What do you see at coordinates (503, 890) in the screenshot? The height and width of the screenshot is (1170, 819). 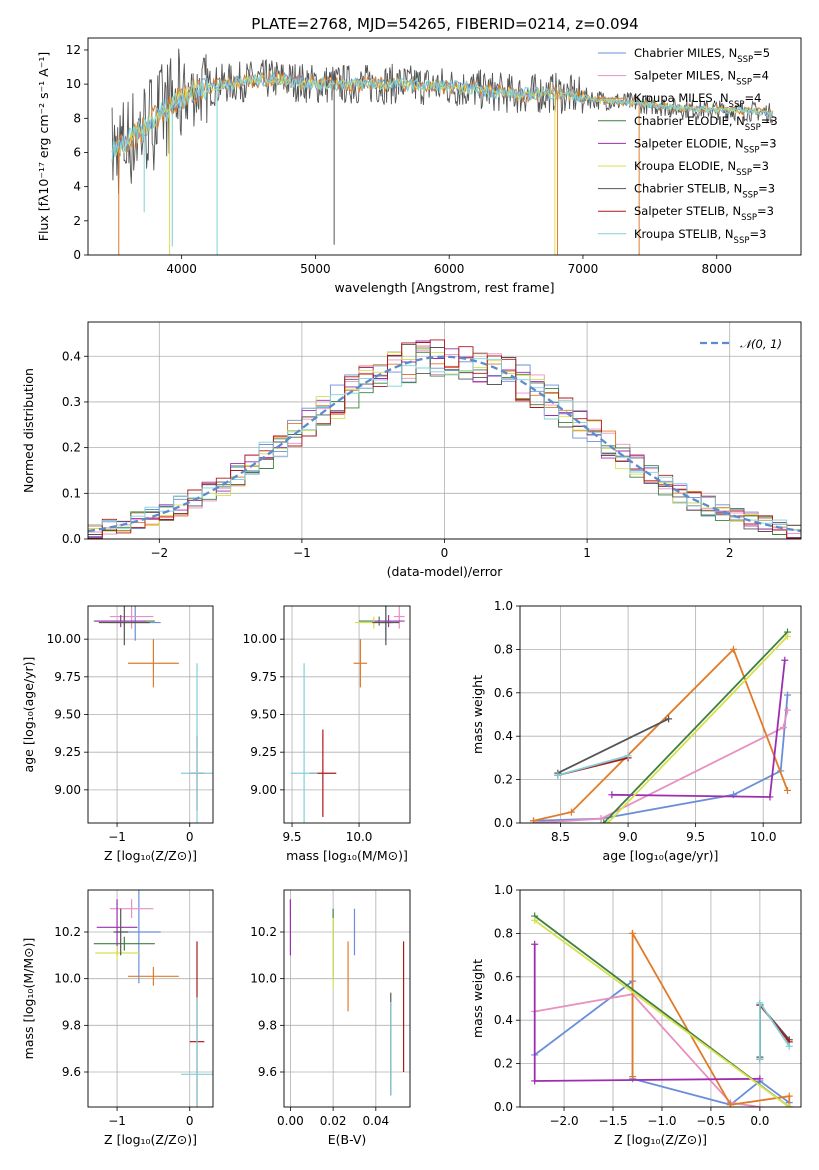 I see `y-tick-label: 1.0` at bounding box center [503, 890].